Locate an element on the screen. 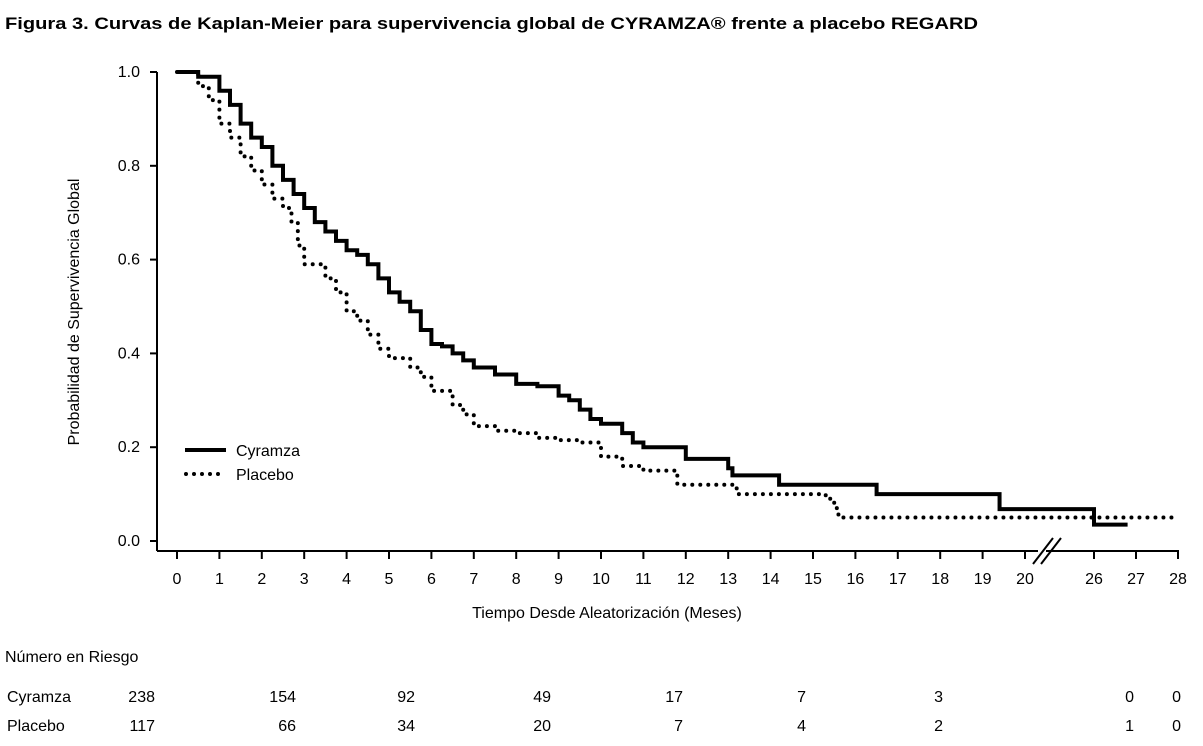 This screenshot has height=746, width=1203. x-tick-label: 2 is located at coordinates (261, 579).